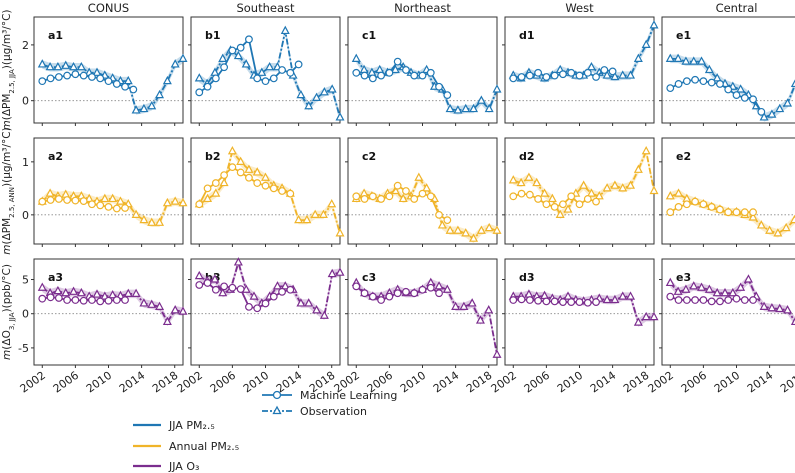  What do you see at coordinates (25, 45) in the screenshot?
I see `y-tick-label: 2` at bounding box center [25, 45].